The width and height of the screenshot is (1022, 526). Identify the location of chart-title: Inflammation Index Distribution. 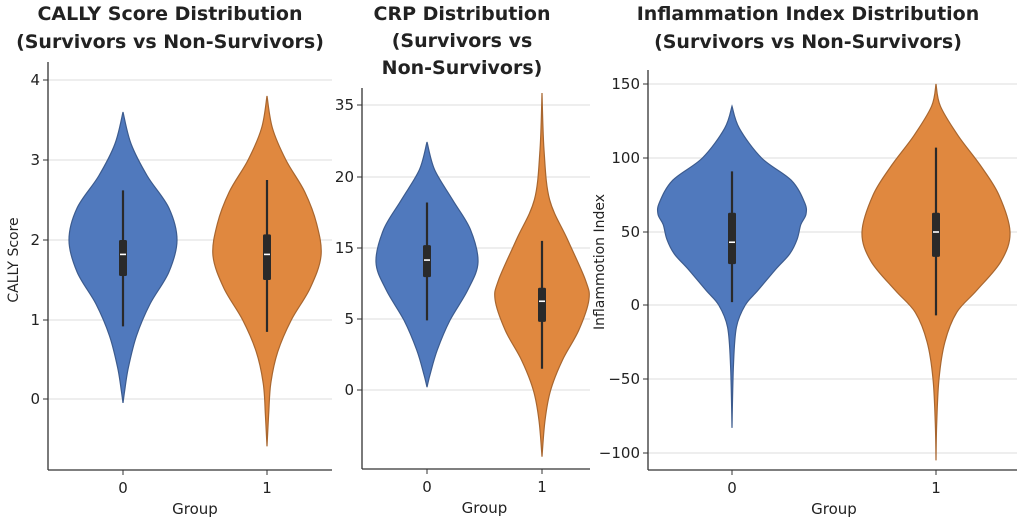
(808, 14).